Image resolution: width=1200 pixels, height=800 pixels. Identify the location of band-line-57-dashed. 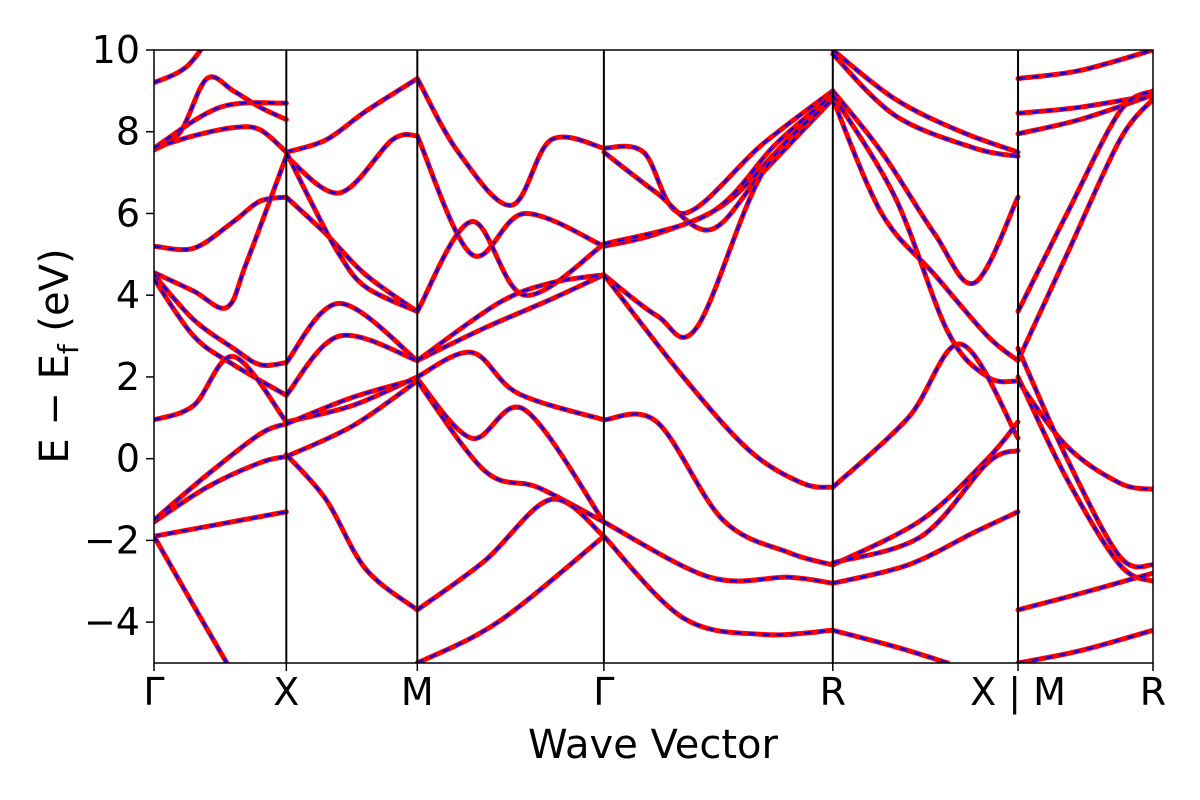
(1084, 479).